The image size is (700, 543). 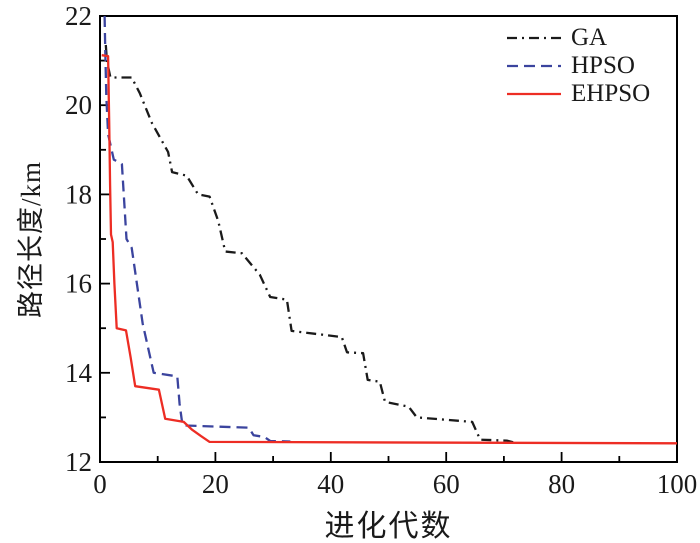 I want to click on y-tick-label: 22, so click(x=78, y=16).